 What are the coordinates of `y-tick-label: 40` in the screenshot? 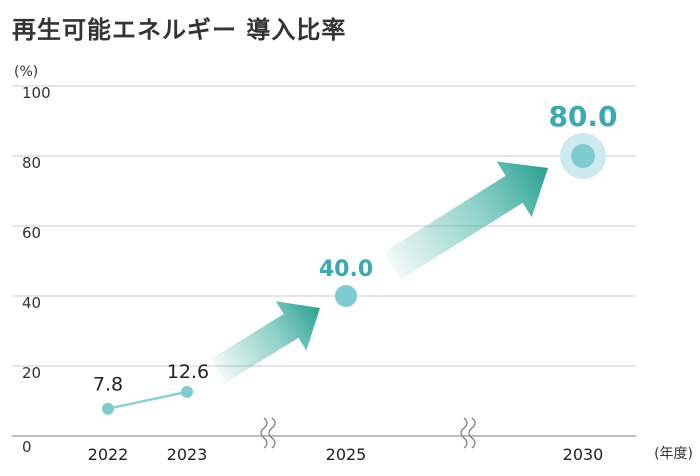 It's located at (31, 303).